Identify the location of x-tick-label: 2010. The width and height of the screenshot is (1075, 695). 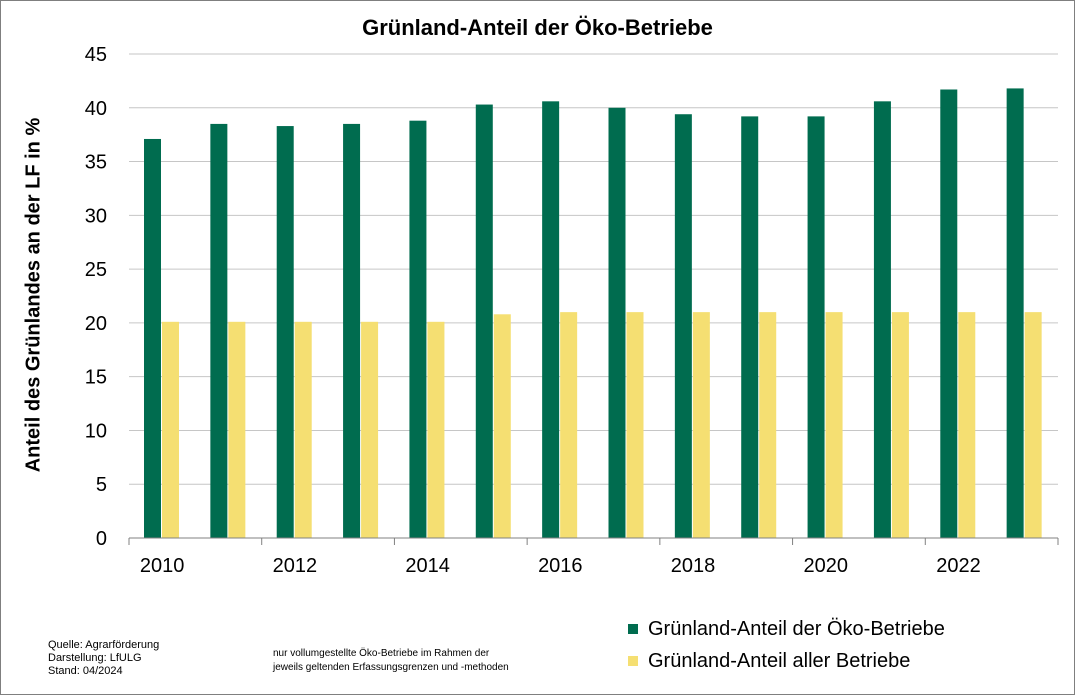
(162, 566).